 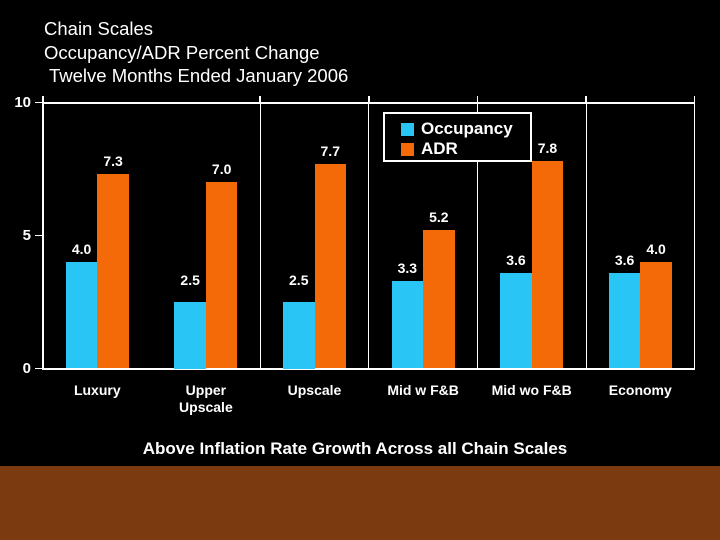 I want to click on value-label-adr-economy: 4.0, so click(x=656, y=249).